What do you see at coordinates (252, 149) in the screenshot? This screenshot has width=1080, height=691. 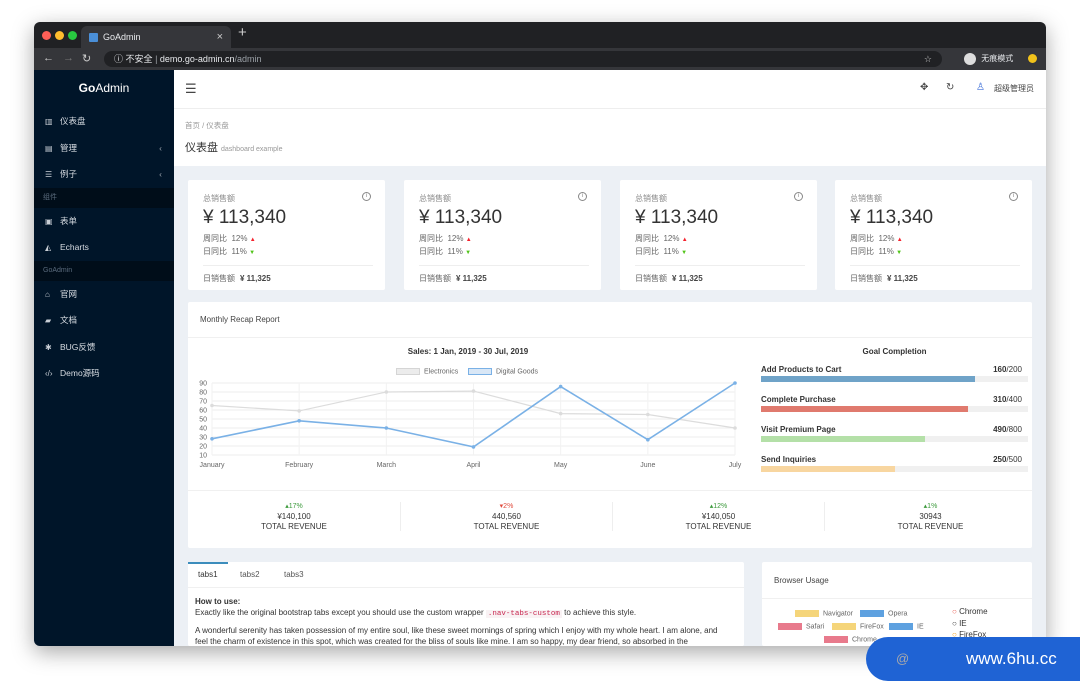 I see `page-subtitle: dashboard example` at bounding box center [252, 149].